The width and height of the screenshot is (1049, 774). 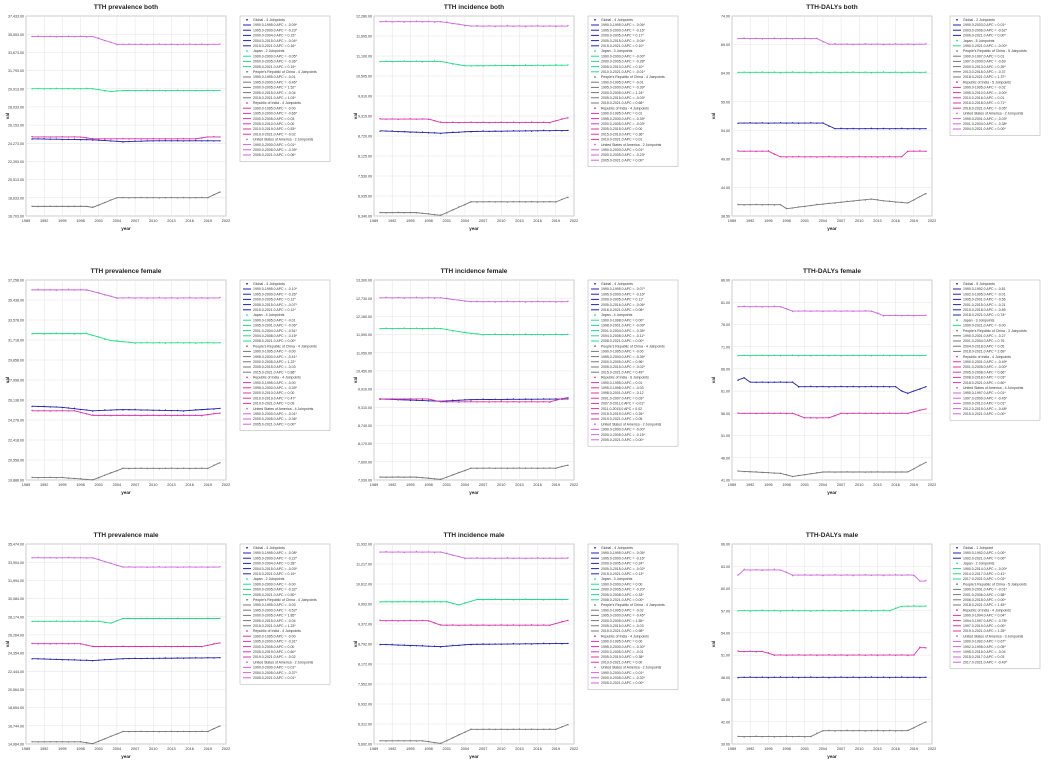 I want to click on y-tick-label: 19,888.00, so click(x=16, y=481).